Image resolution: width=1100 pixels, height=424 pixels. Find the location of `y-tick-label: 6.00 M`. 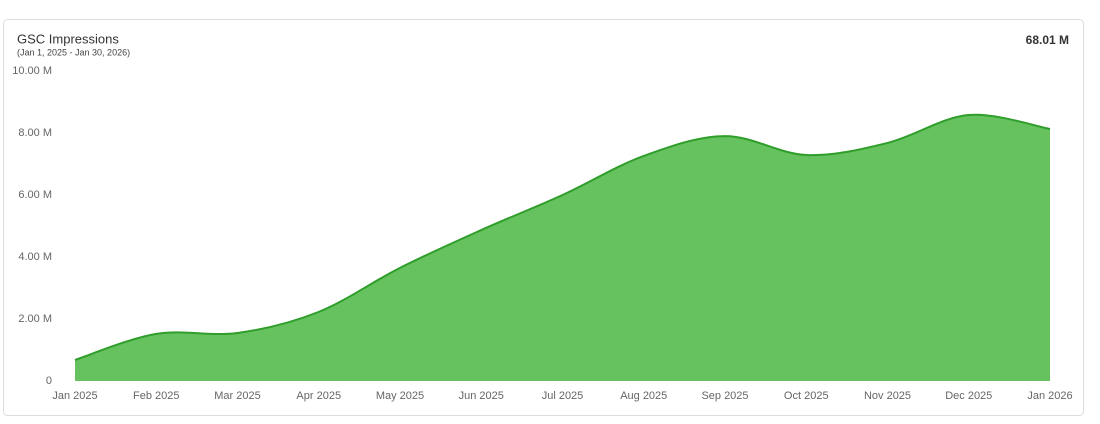

y-tick-label: 6.00 M is located at coordinates (35, 195).